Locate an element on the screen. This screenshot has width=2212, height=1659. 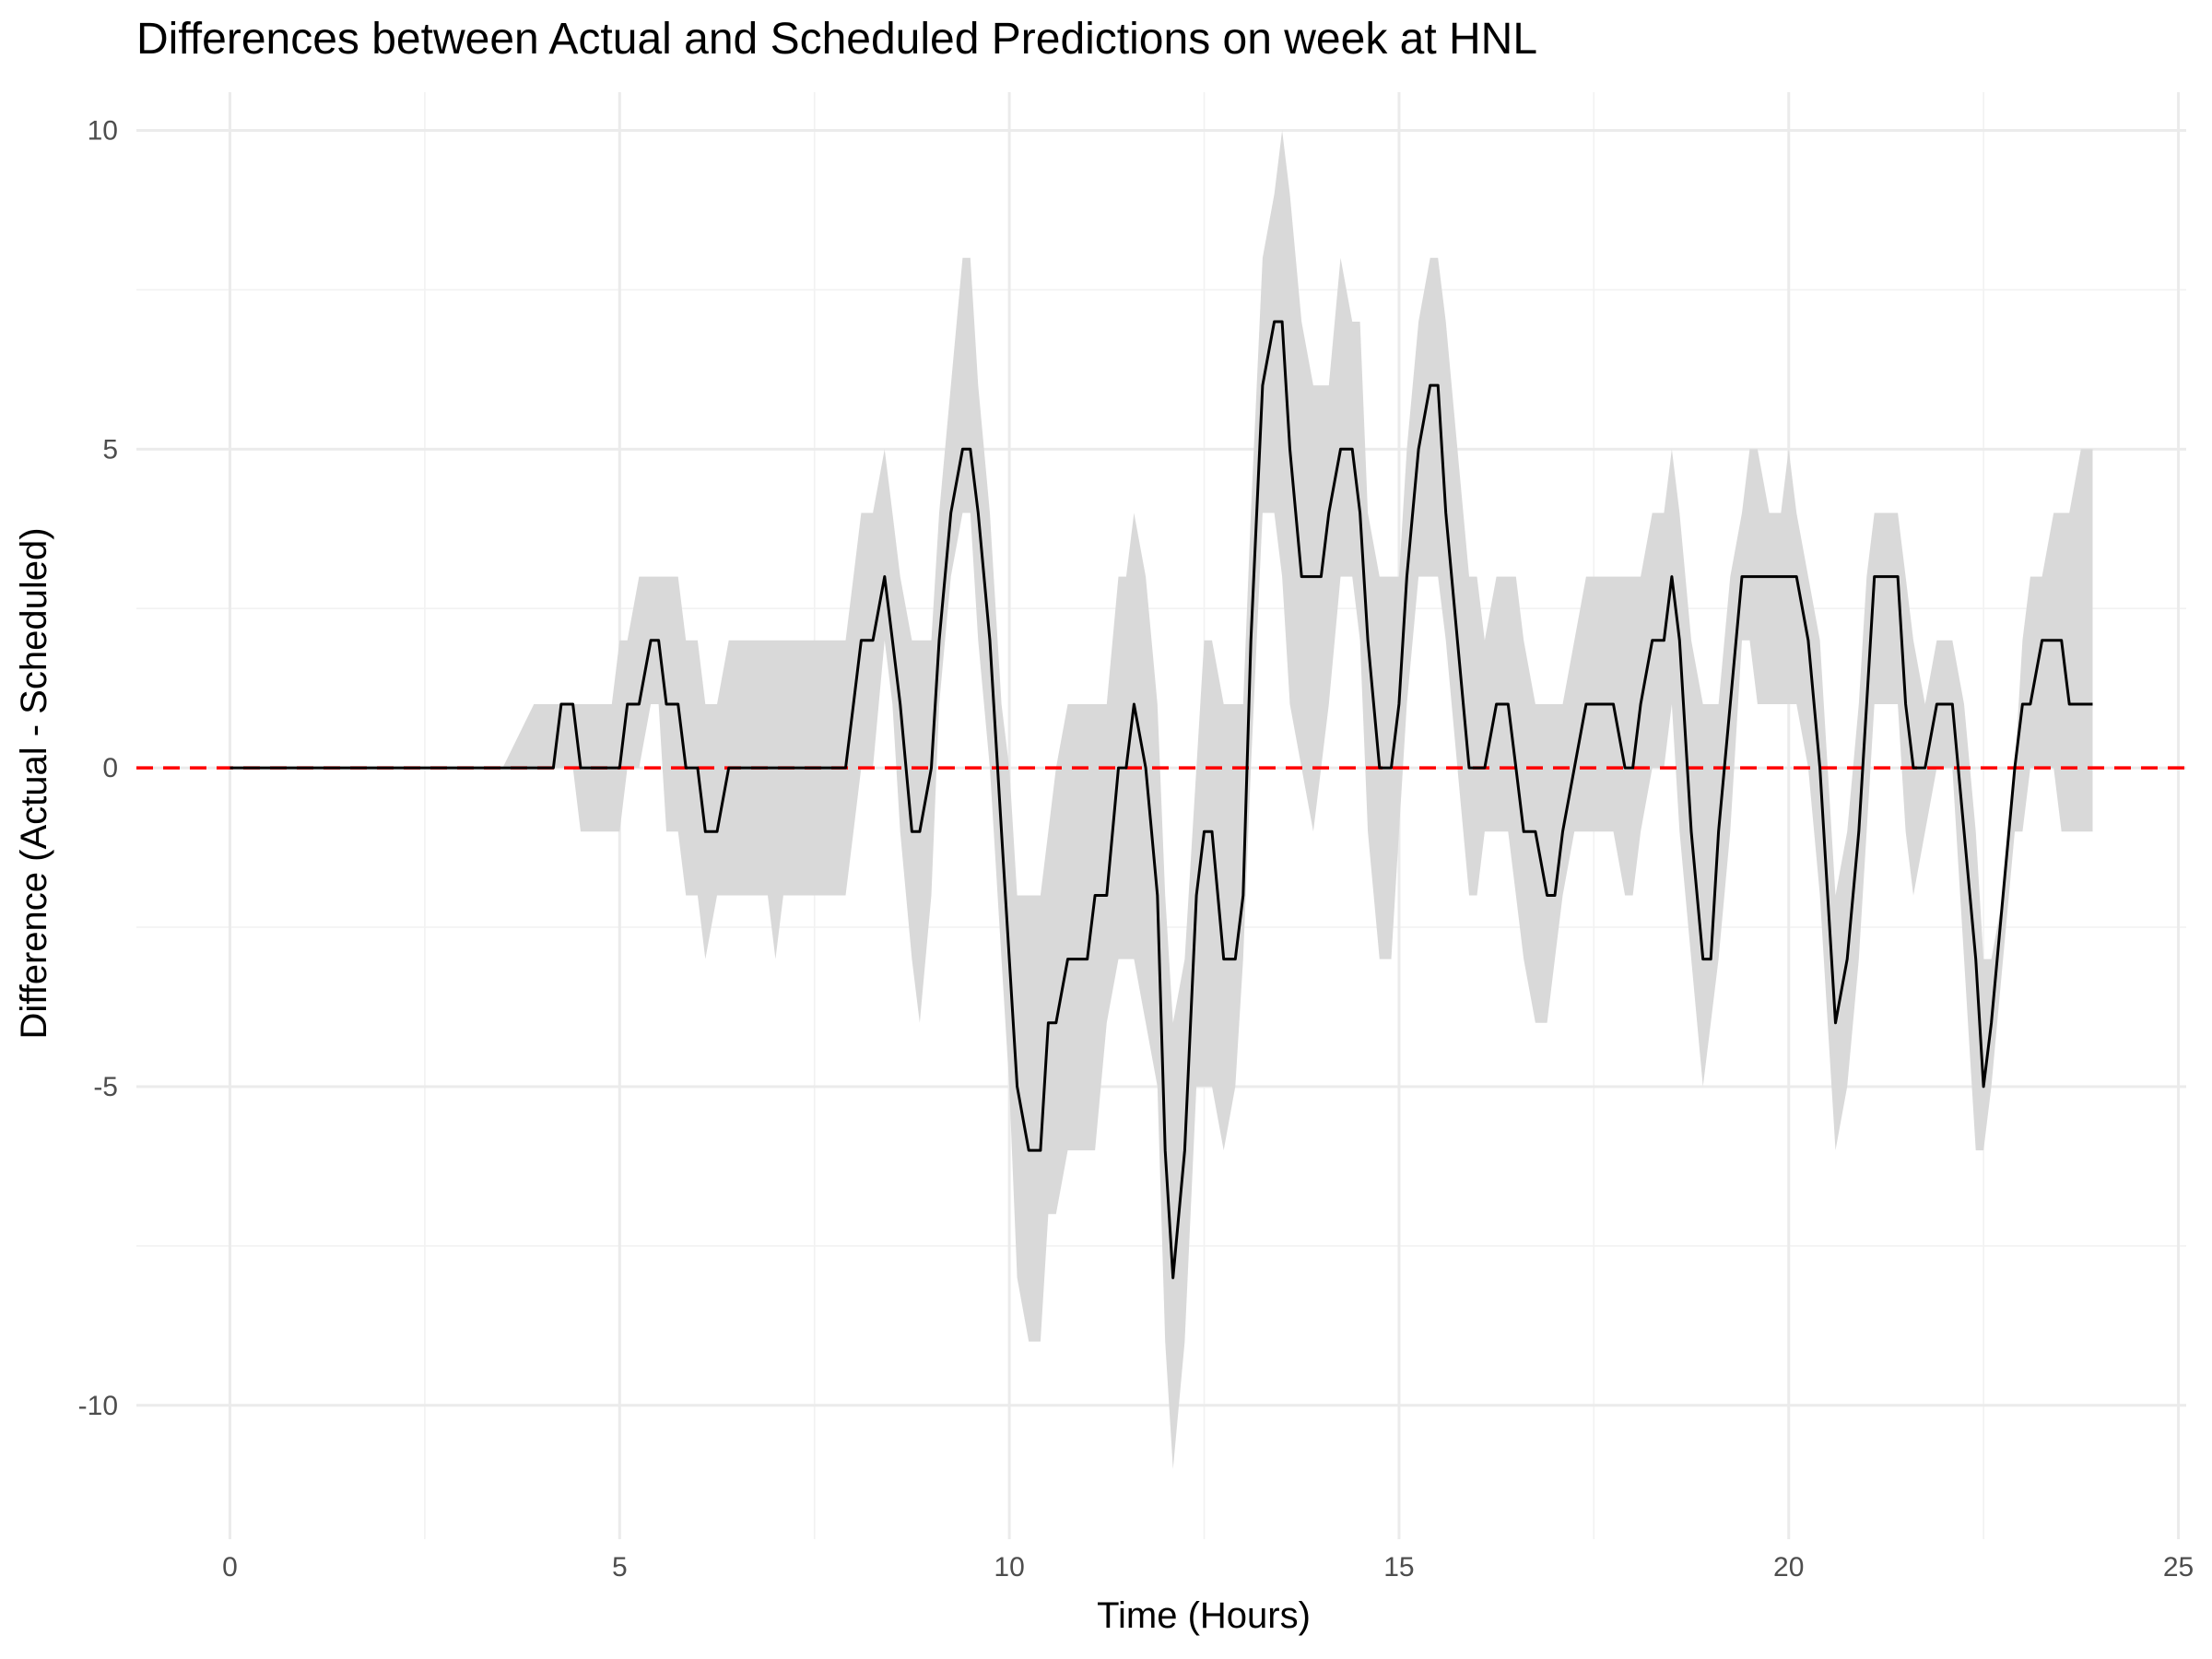
y-axis-title: Difference (Actual - Scheduled) is located at coordinates (34, 783).